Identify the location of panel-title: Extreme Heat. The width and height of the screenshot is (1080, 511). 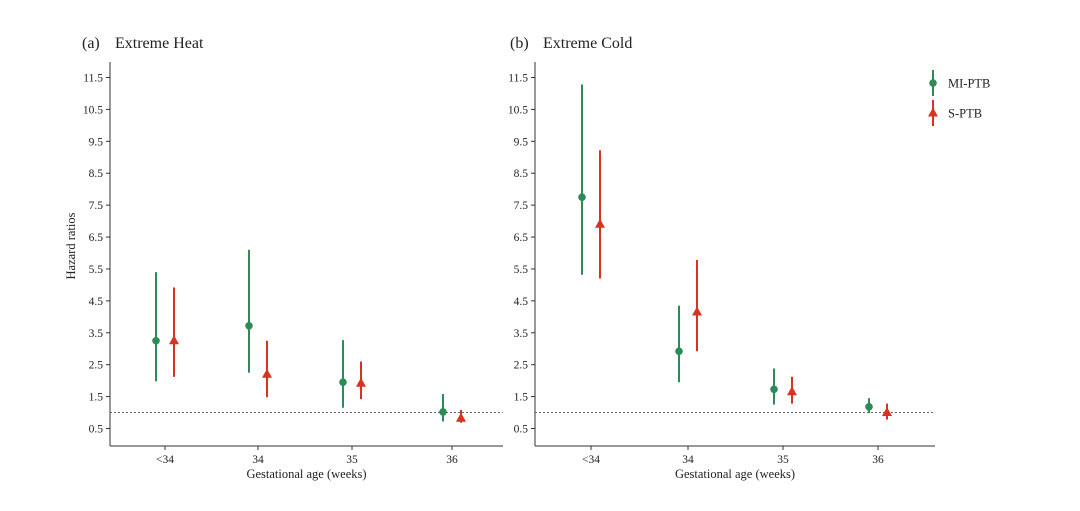
(159, 43).